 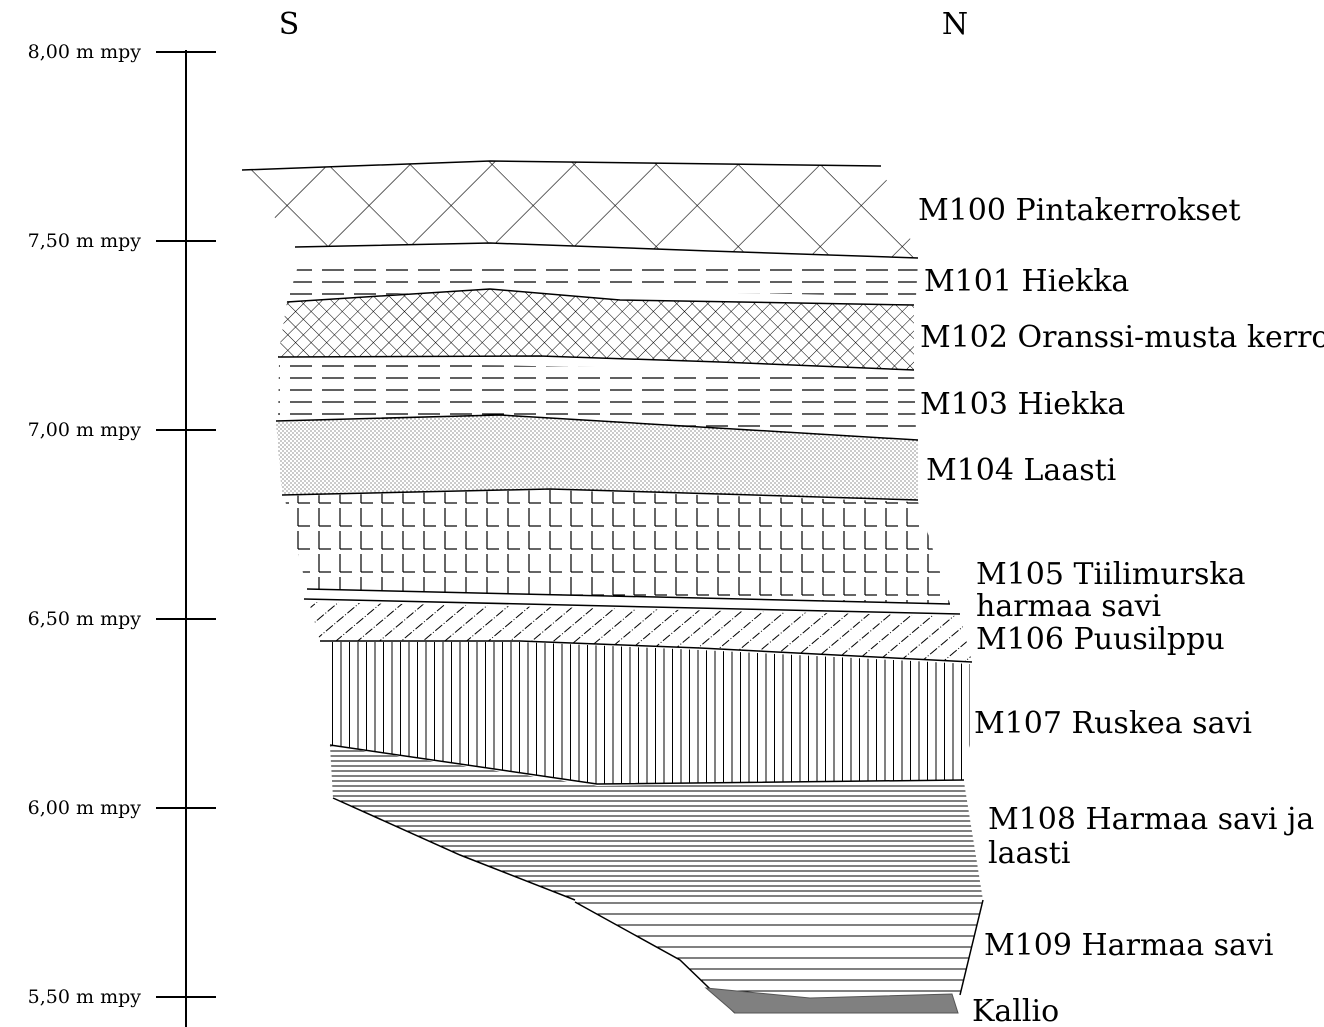 What do you see at coordinates (85, 430) in the screenshot?
I see `depth-tick-label: 7,00 m mpy` at bounding box center [85, 430].